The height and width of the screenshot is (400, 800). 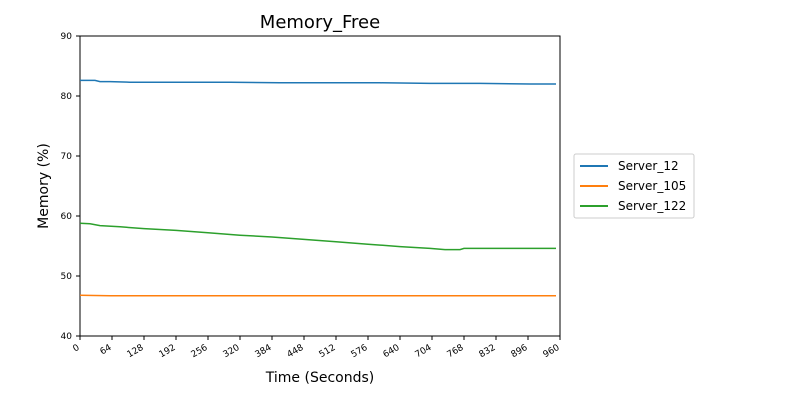 What do you see at coordinates (67, 37) in the screenshot?
I see `y-tick-label: 90` at bounding box center [67, 37].